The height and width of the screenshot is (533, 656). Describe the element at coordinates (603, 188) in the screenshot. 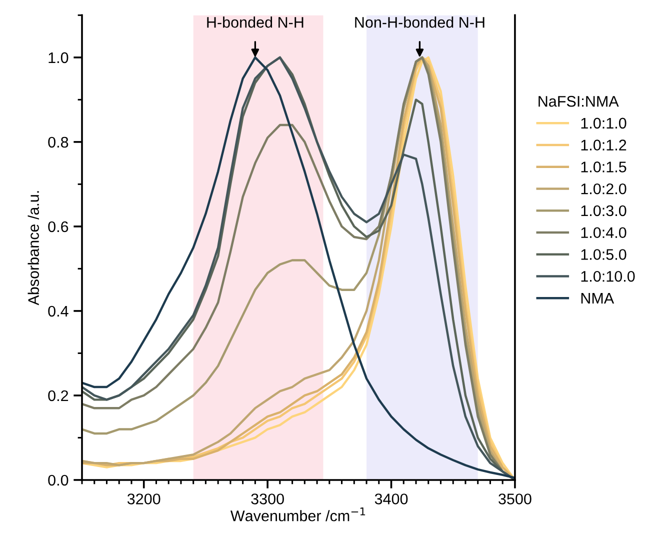

I see `legend-label: 1.0:2.0` at that location.